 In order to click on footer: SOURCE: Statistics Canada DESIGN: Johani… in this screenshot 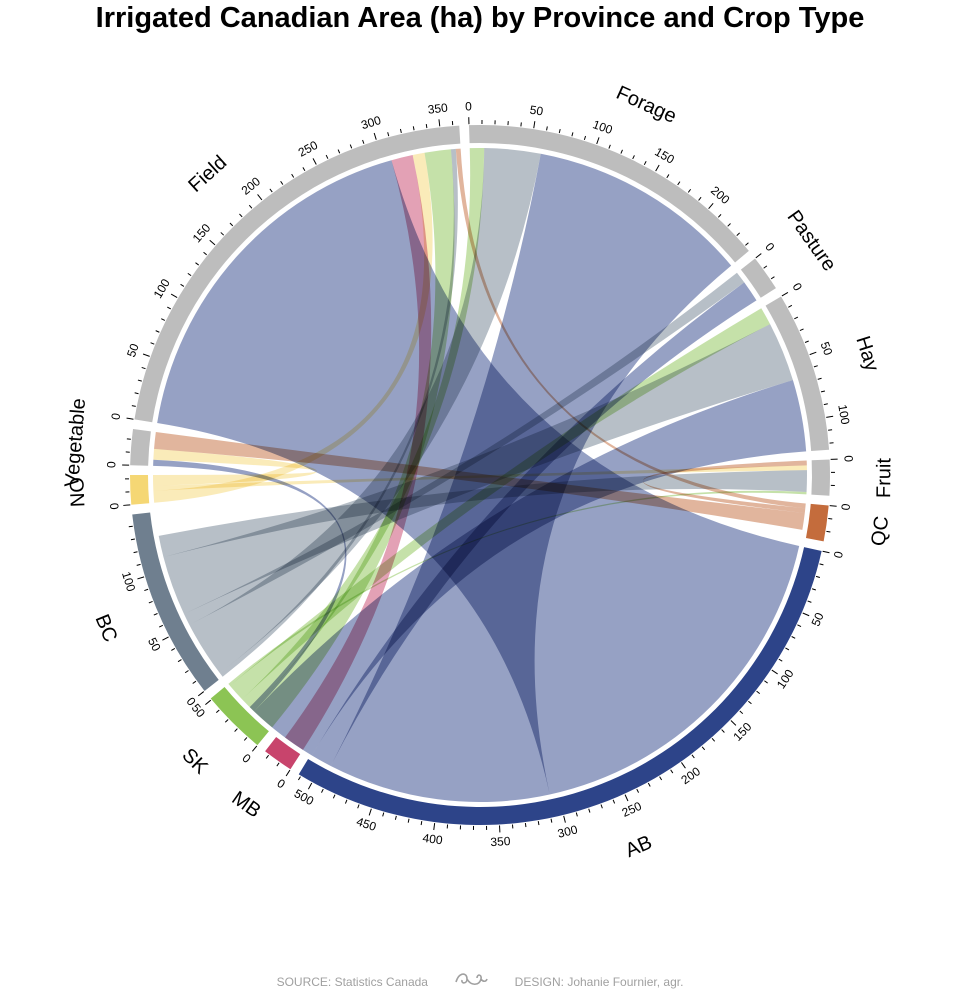, I will do `click(480, 981)`.